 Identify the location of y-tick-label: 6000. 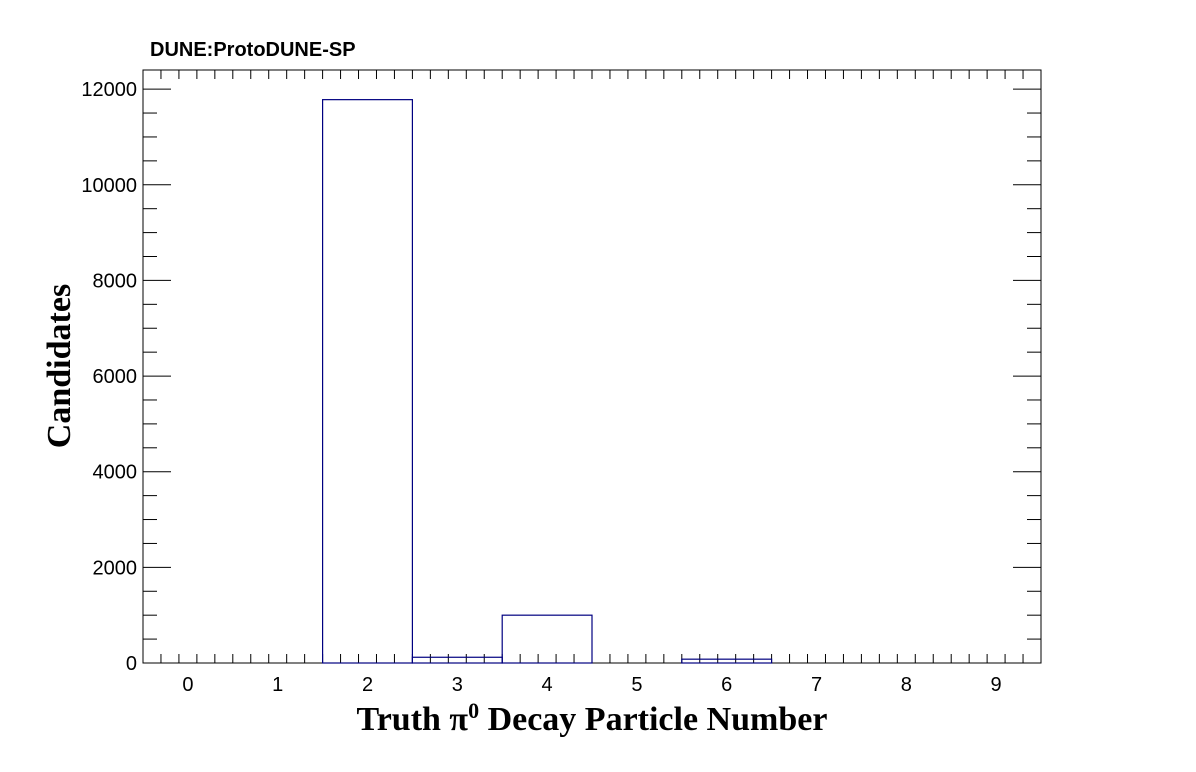
(115, 377).